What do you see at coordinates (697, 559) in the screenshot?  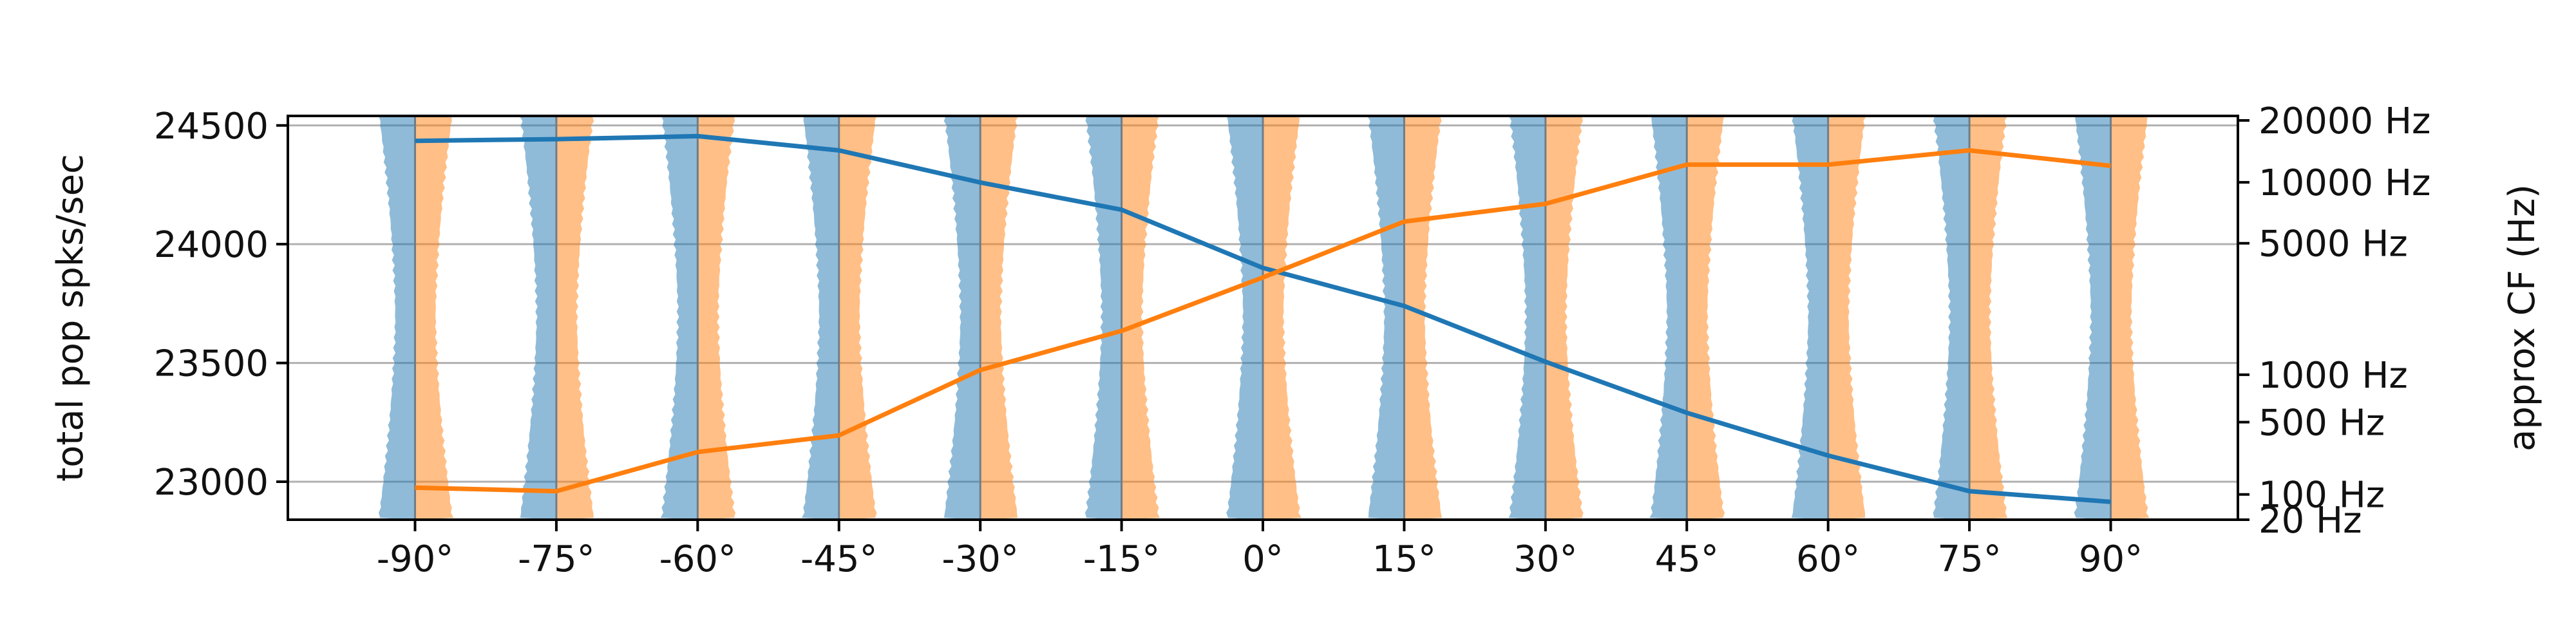 I see `x-tick-label: -60°` at bounding box center [697, 559].